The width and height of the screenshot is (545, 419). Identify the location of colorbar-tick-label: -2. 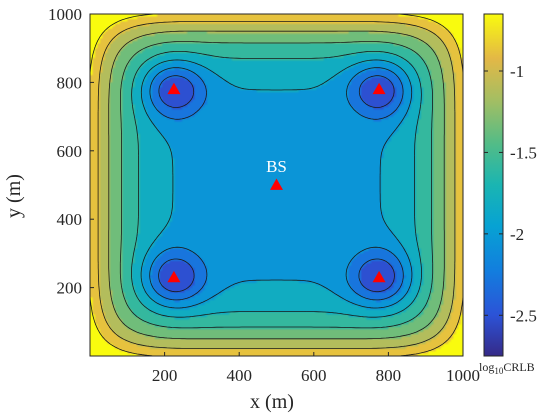
(517, 234).